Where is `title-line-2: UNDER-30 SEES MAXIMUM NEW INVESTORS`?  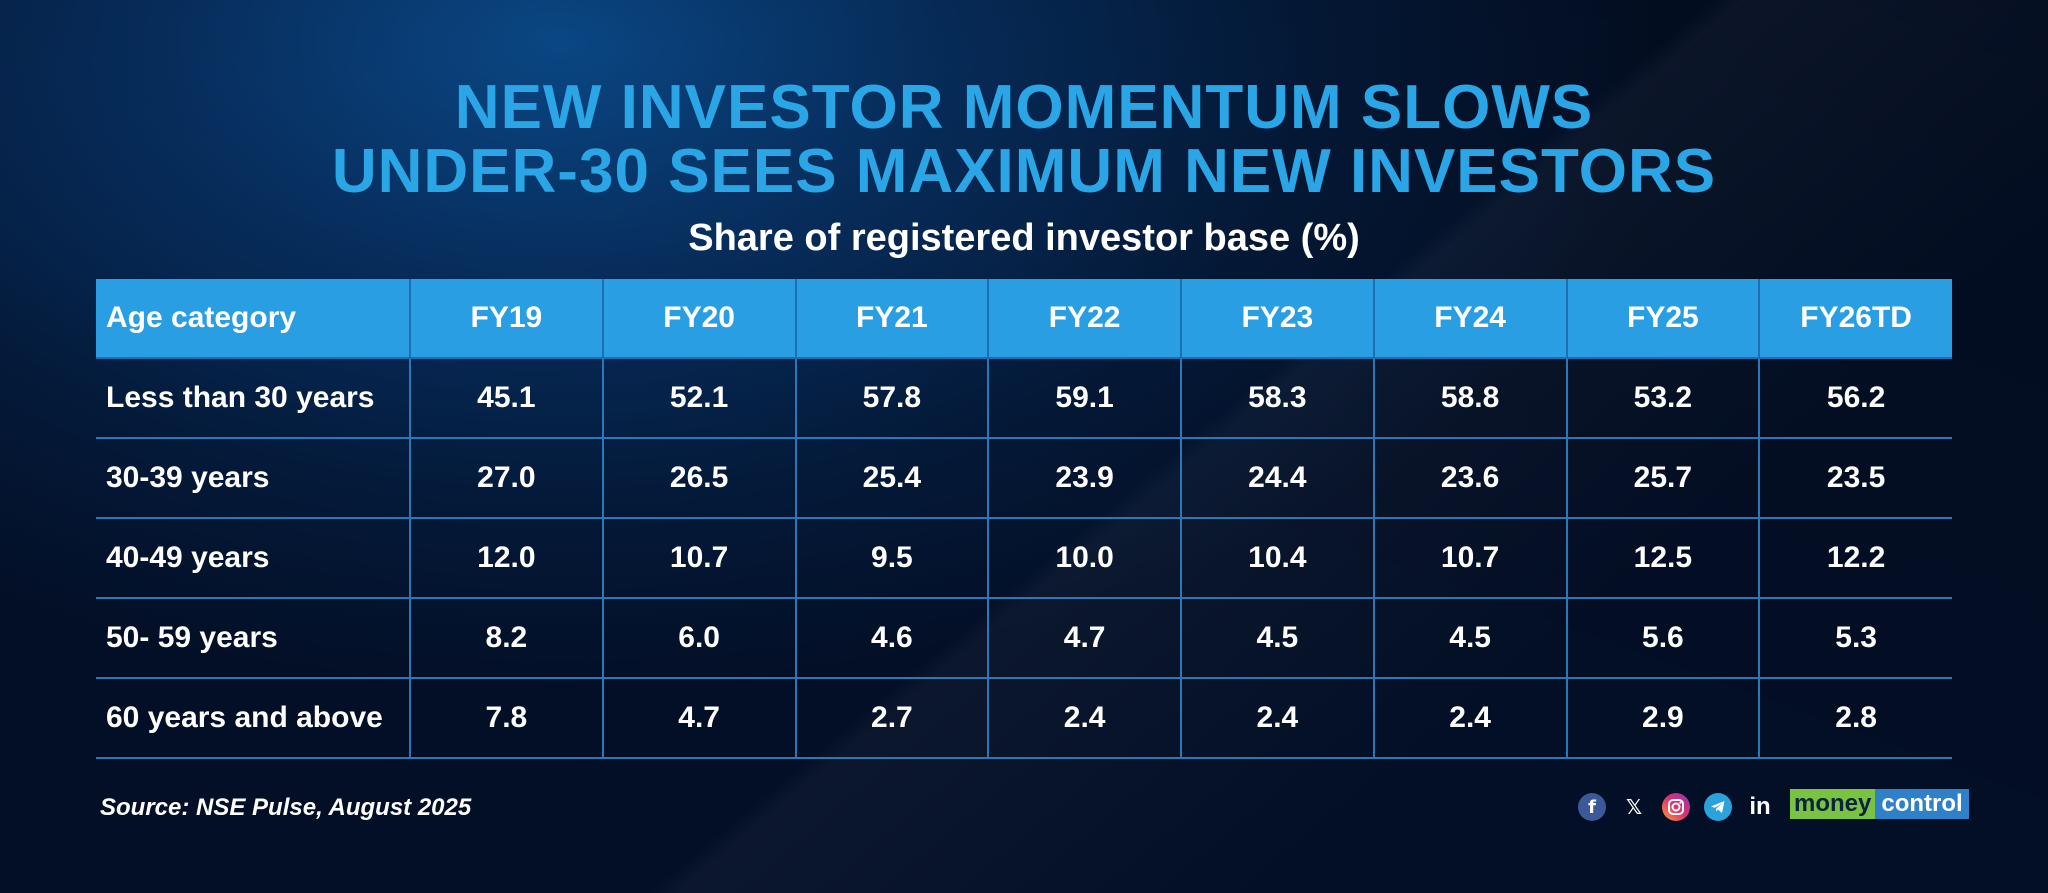 title-line-2: UNDER-30 SEES MAXIMUM NEW INVESTORS is located at coordinates (1024, 171).